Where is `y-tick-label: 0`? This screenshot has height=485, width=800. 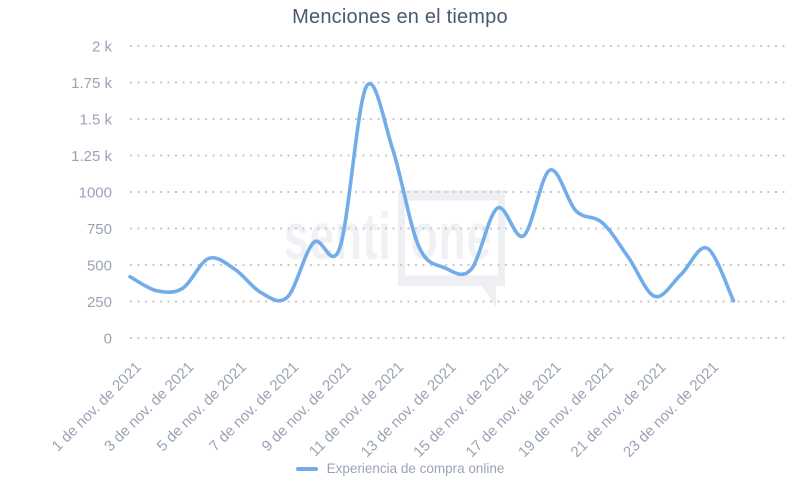 y-tick-label: 0 is located at coordinates (108, 339).